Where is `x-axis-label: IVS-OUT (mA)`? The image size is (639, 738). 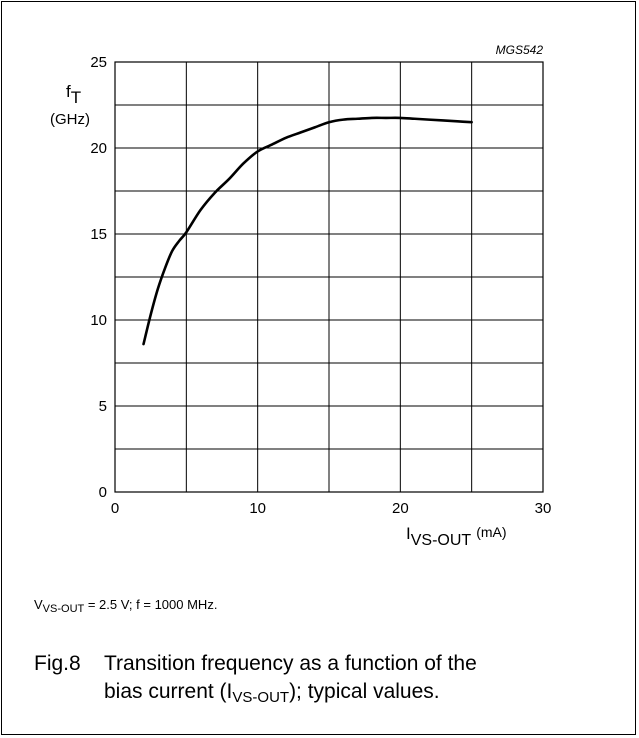
x-axis-label: IVS-OUT (mA) is located at coordinates (456, 536).